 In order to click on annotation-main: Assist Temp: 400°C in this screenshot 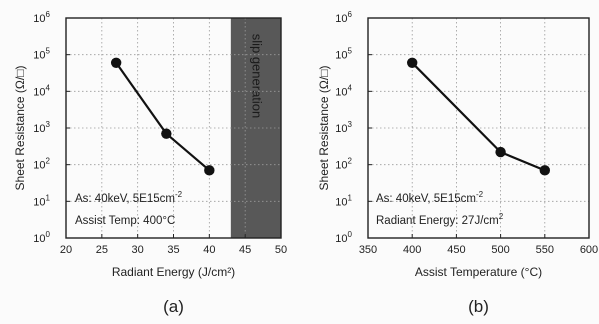, I will do `click(125, 221)`.